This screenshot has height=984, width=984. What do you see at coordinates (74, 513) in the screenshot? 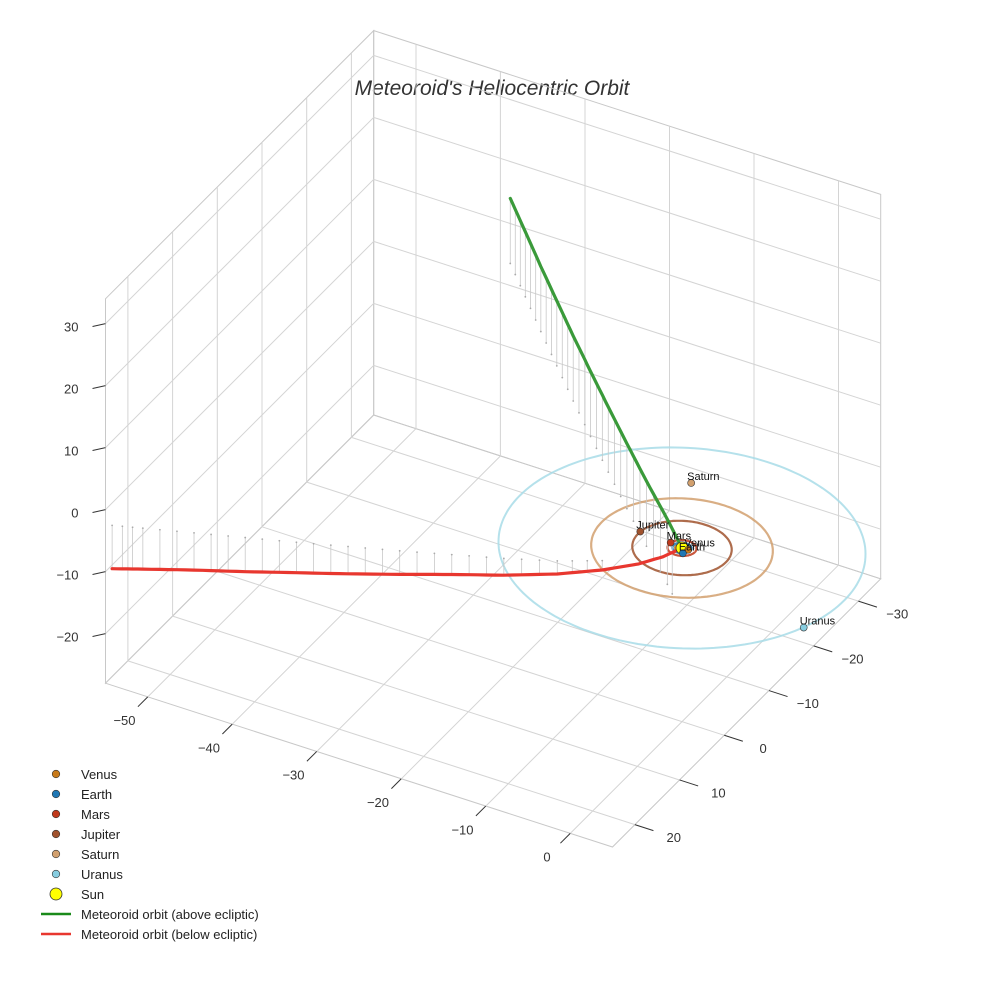
I see `tick-label-z: 0` at bounding box center [74, 513].